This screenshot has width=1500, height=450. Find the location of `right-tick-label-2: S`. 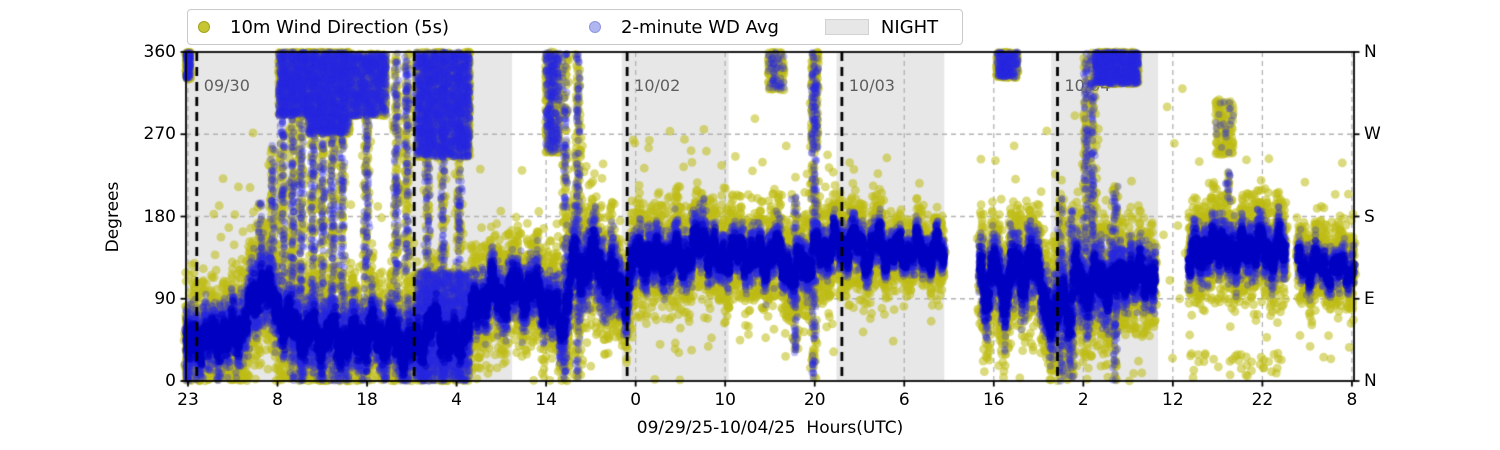

right-tick-label-2: S is located at coordinates (1369, 216).